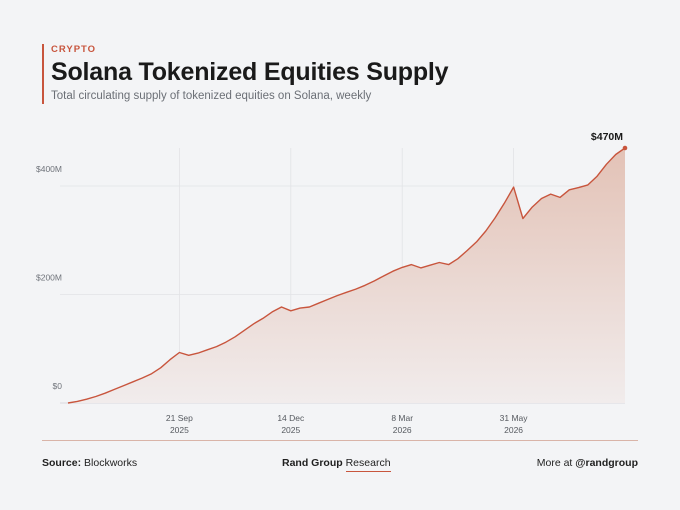 The image size is (680, 510). Describe the element at coordinates (111, 463) in the screenshot. I see `source-value: Blockworks` at that location.